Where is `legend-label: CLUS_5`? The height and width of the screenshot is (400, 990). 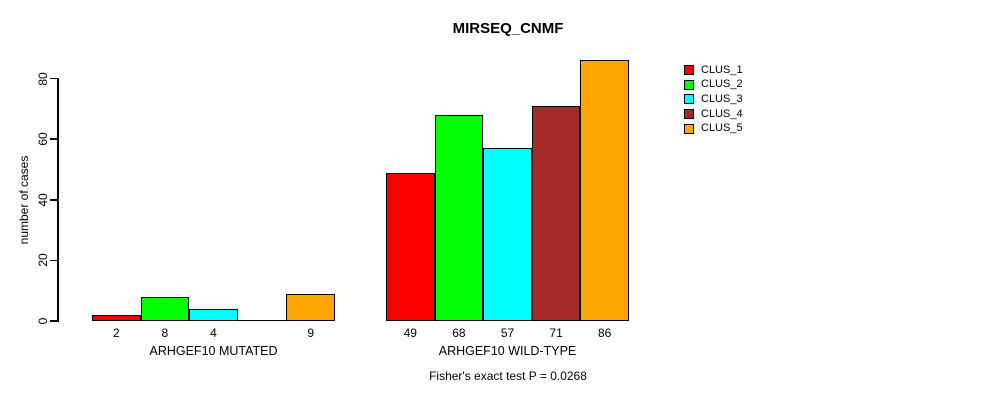 legend-label: CLUS_5 is located at coordinates (722, 128).